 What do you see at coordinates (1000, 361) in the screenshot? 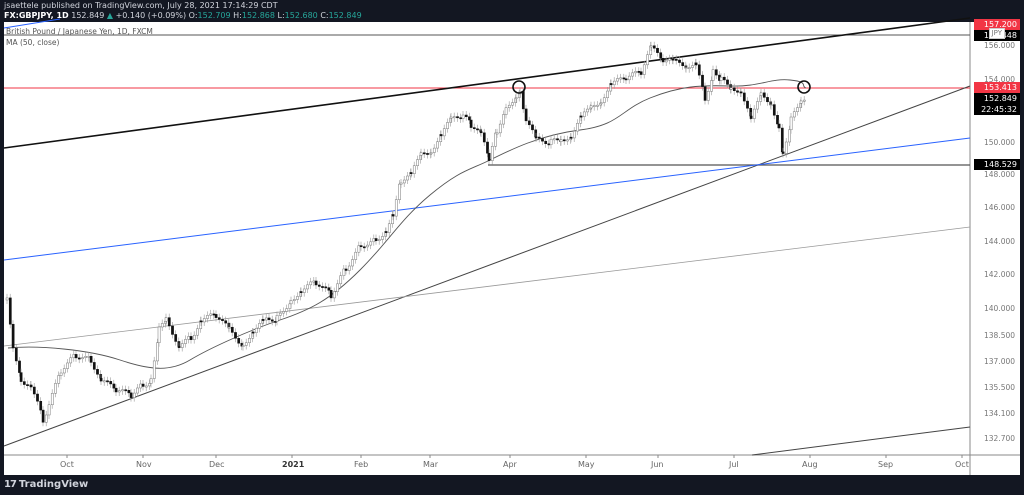
I see `price-tick: 137.000` at bounding box center [1000, 361].